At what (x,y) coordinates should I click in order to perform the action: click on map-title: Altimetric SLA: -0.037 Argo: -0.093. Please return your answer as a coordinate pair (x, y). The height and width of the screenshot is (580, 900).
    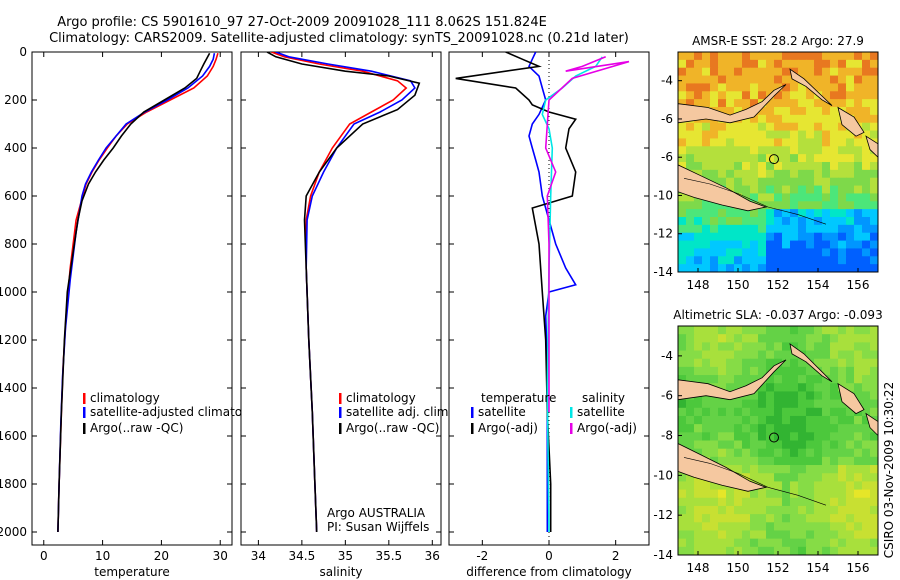
    Looking at the image, I should click on (777, 315).